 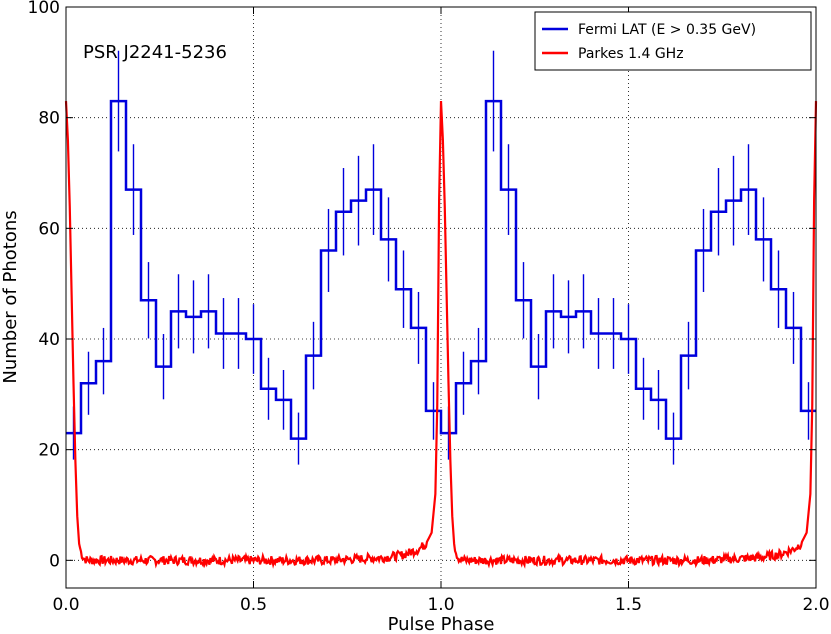 What do you see at coordinates (815, 605) in the screenshot?
I see `x-tick-label-4: 2.0` at bounding box center [815, 605].